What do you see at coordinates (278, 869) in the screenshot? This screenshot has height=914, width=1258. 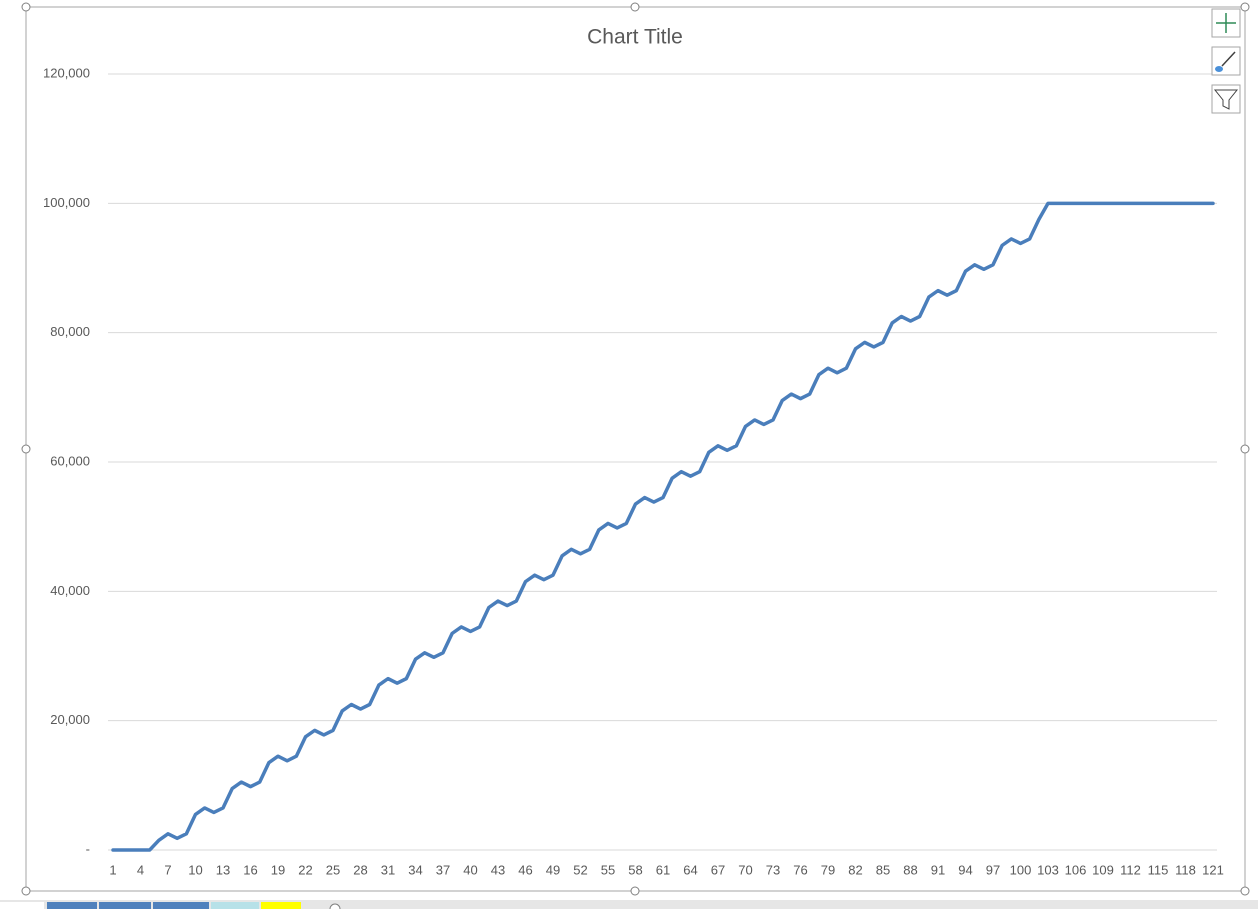 I see `x-tick-label: 19` at bounding box center [278, 869].